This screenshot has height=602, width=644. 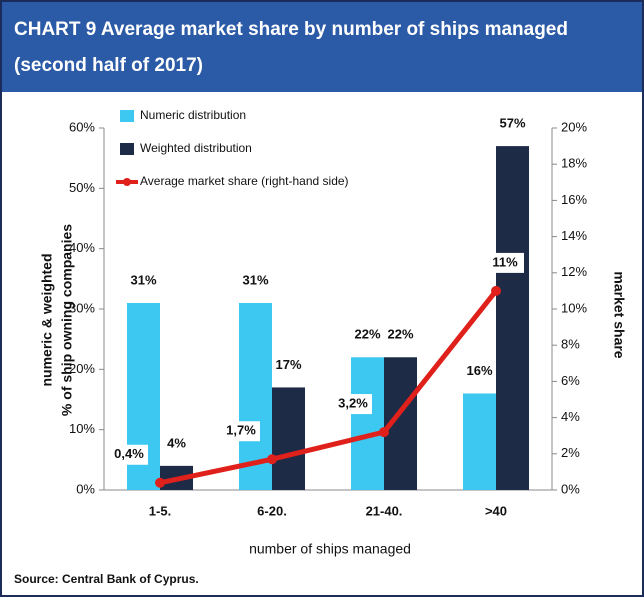 I want to click on data-label: 17%, so click(x=288, y=364).